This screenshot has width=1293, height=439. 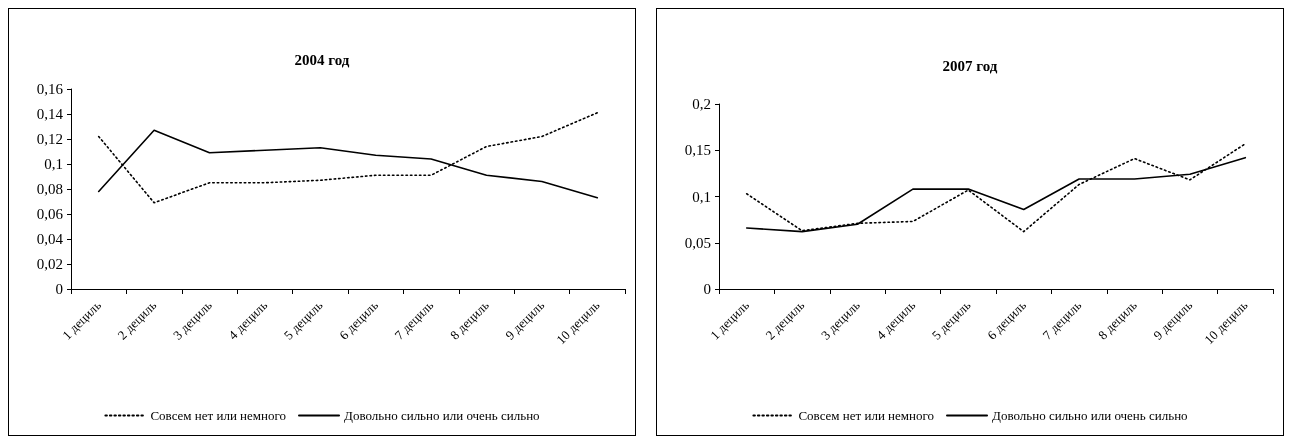 What do you see at coordinates (697, 242) in the screenshot?
I see `y-tick-label: 0,05` at bounding box center [697, 242].